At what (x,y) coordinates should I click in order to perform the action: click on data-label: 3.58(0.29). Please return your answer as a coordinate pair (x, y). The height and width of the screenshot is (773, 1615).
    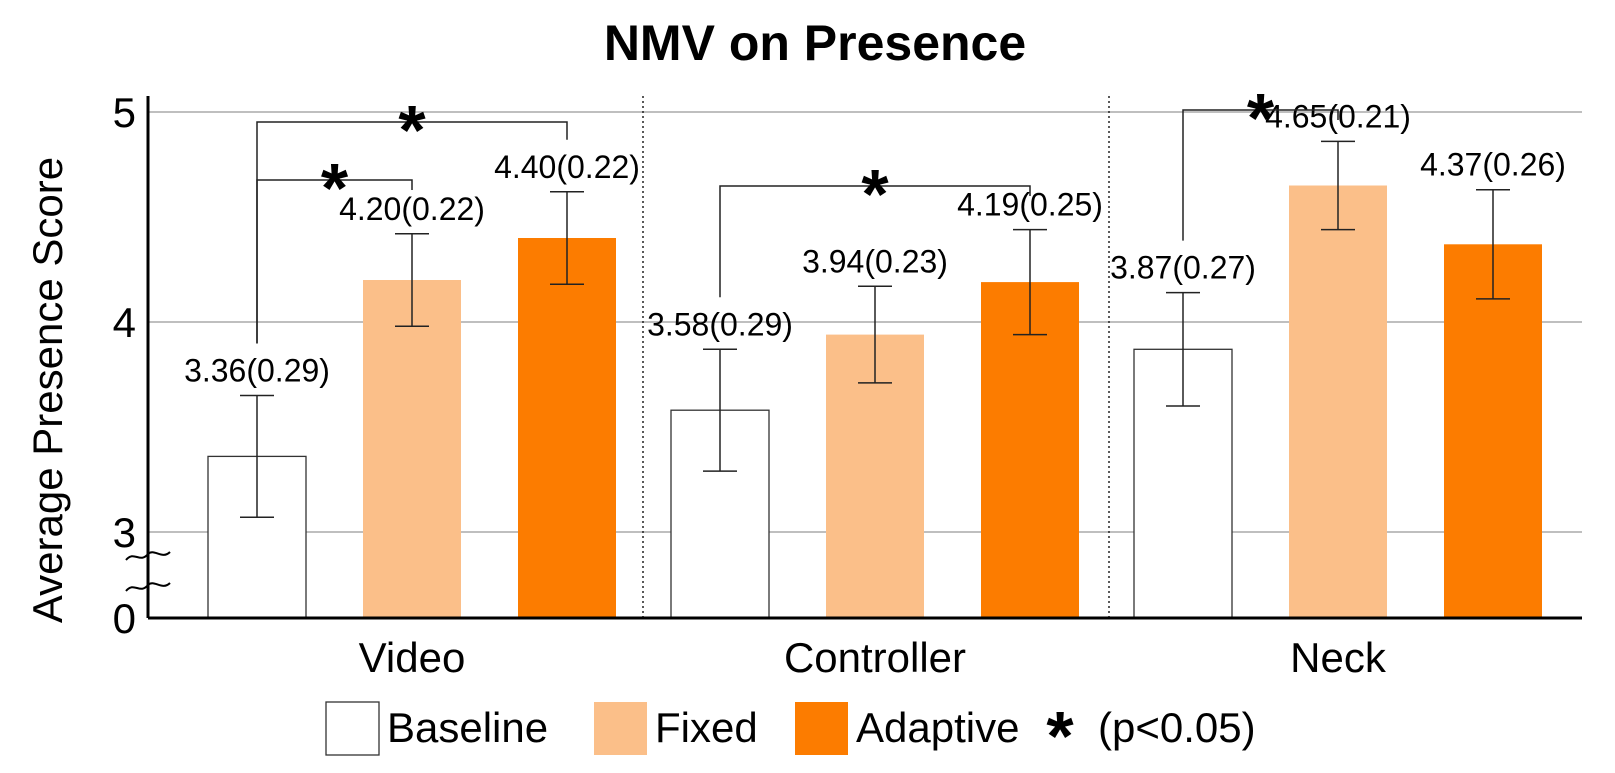
    Looking at the image, I should click on (720, 324).